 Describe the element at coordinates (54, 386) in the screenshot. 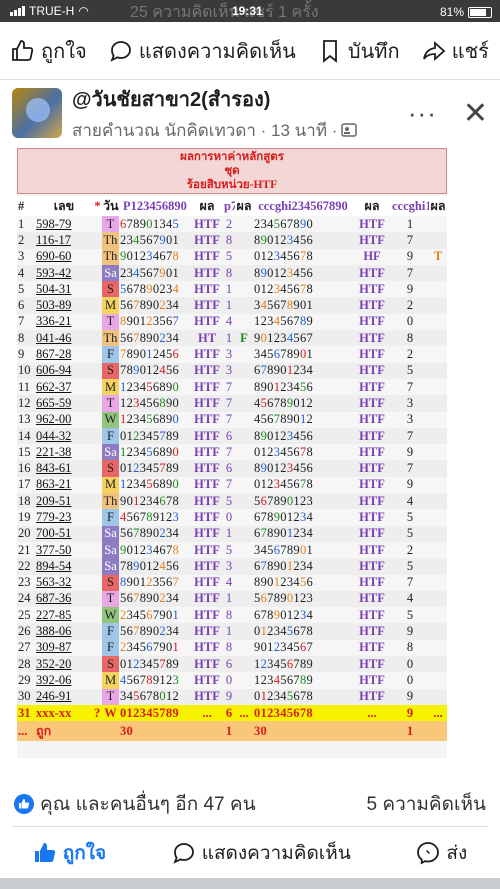

I see `row-code: 662-37` at that location.